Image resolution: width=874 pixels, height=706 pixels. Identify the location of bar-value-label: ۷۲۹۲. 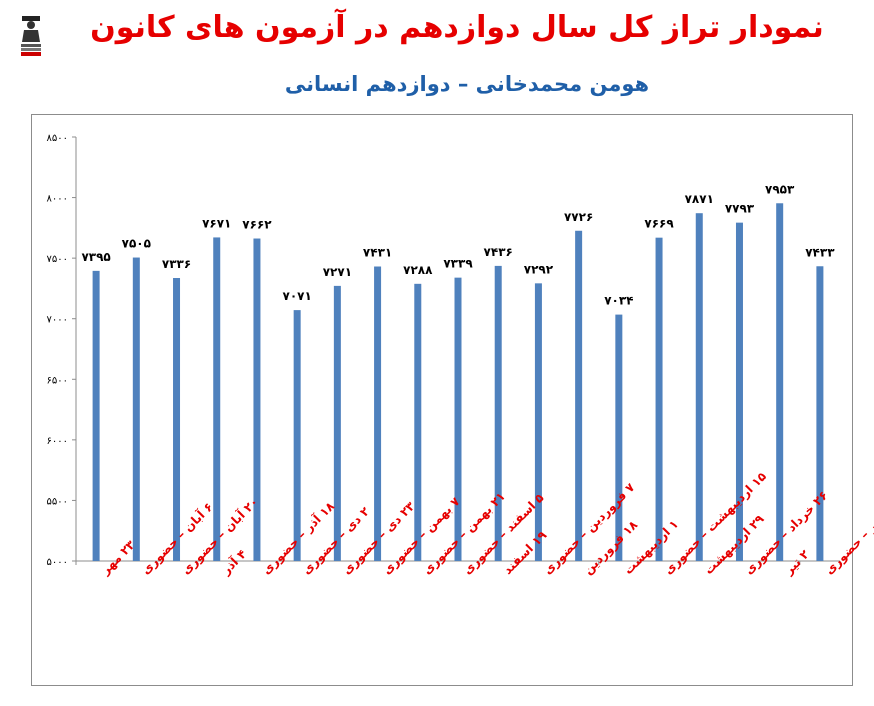
(539, 269).